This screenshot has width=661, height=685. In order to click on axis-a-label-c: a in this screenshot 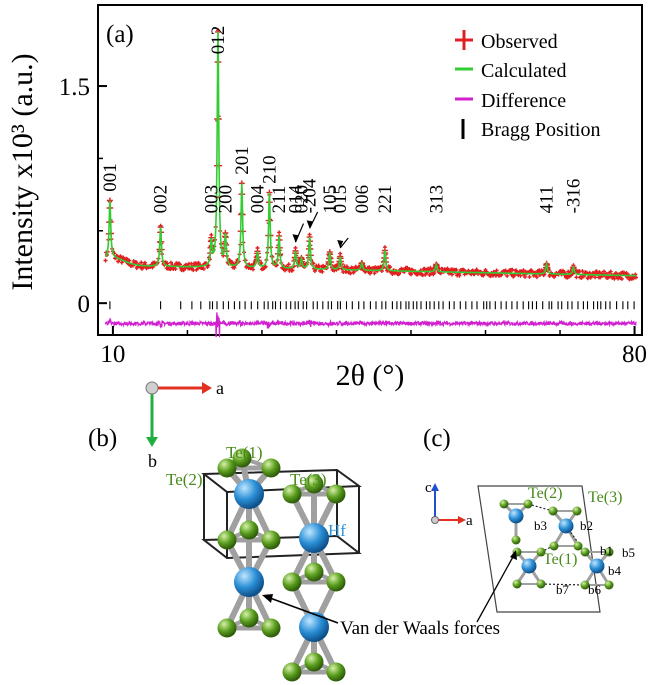, I will do `click(469, 521)`.